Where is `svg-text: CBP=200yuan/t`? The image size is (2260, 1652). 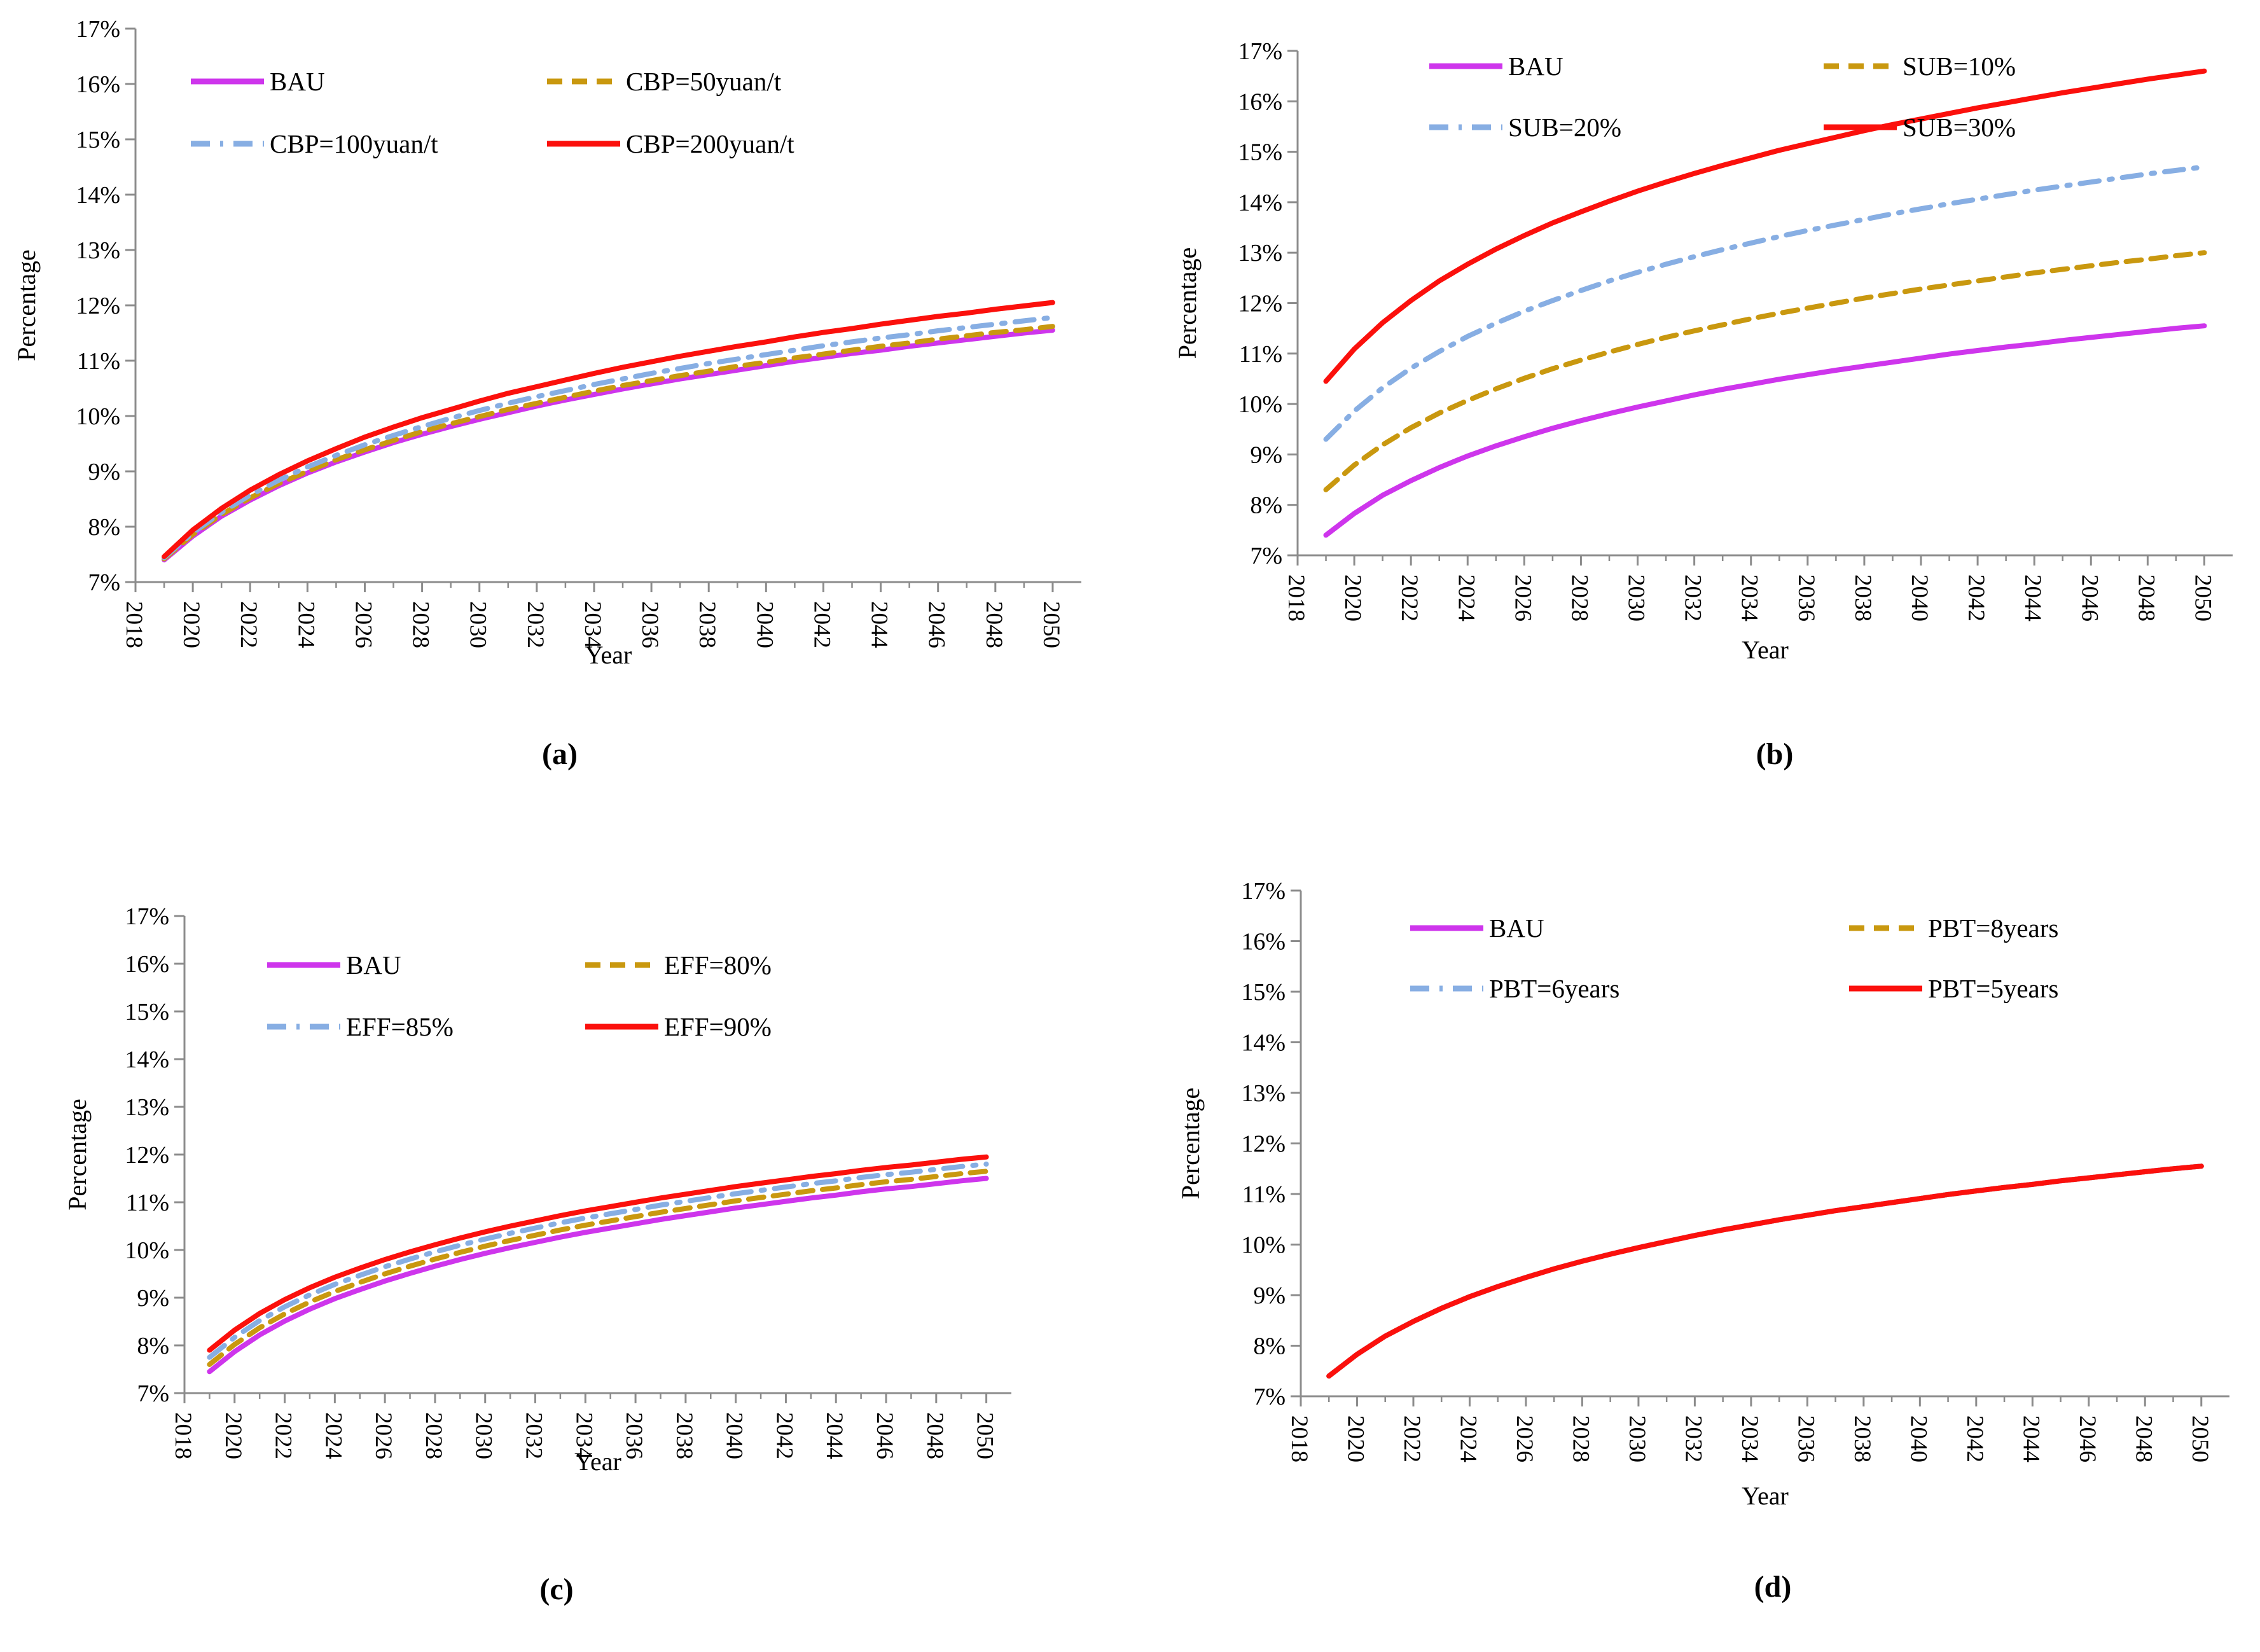
svg-text: CBP=200yuan/t is located at coordinates (710, 143).